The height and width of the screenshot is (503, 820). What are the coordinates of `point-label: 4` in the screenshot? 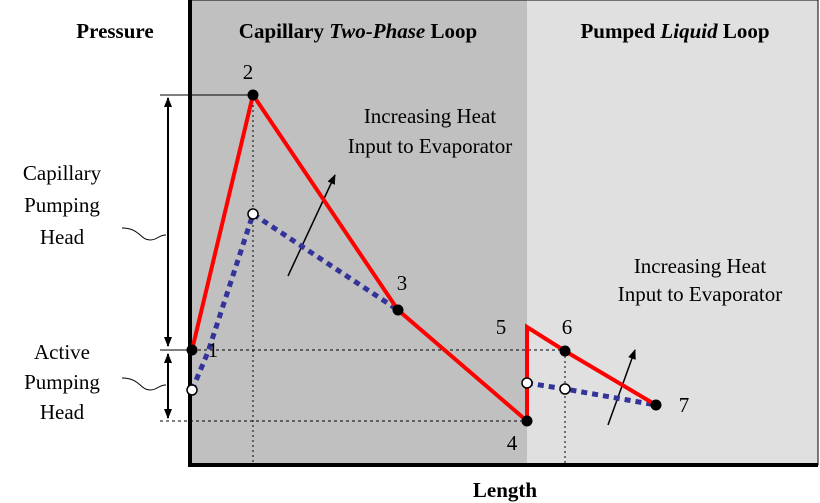 It's located at (512, 443).